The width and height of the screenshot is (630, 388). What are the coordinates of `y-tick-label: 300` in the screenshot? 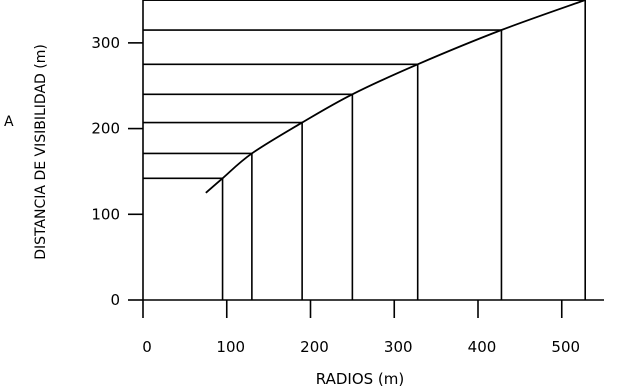 It's located at (105, 43).